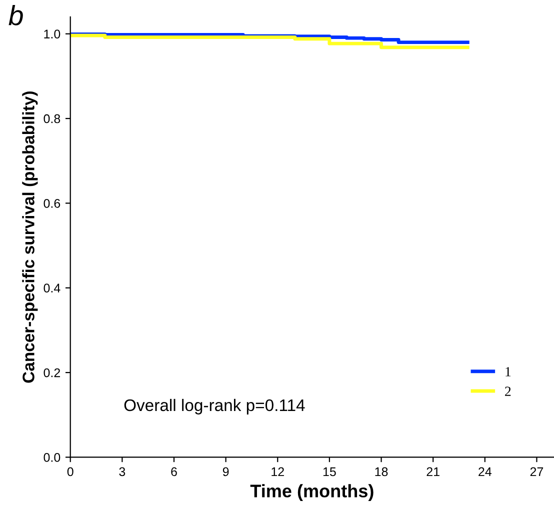  Describe the element at coordinates (52, 119) in the screenshot. I see `y-tick-label: 0.8` at that location.